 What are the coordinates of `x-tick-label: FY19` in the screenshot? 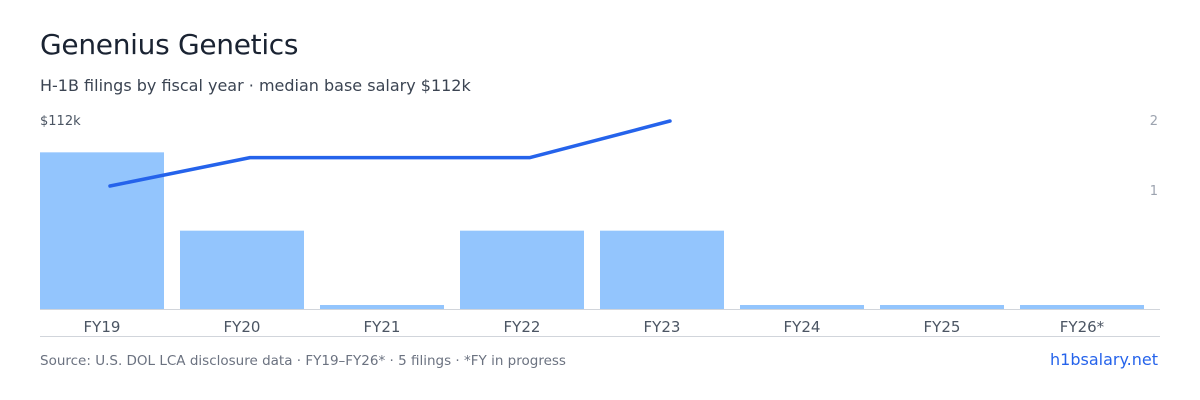 It's located at (102, 327).